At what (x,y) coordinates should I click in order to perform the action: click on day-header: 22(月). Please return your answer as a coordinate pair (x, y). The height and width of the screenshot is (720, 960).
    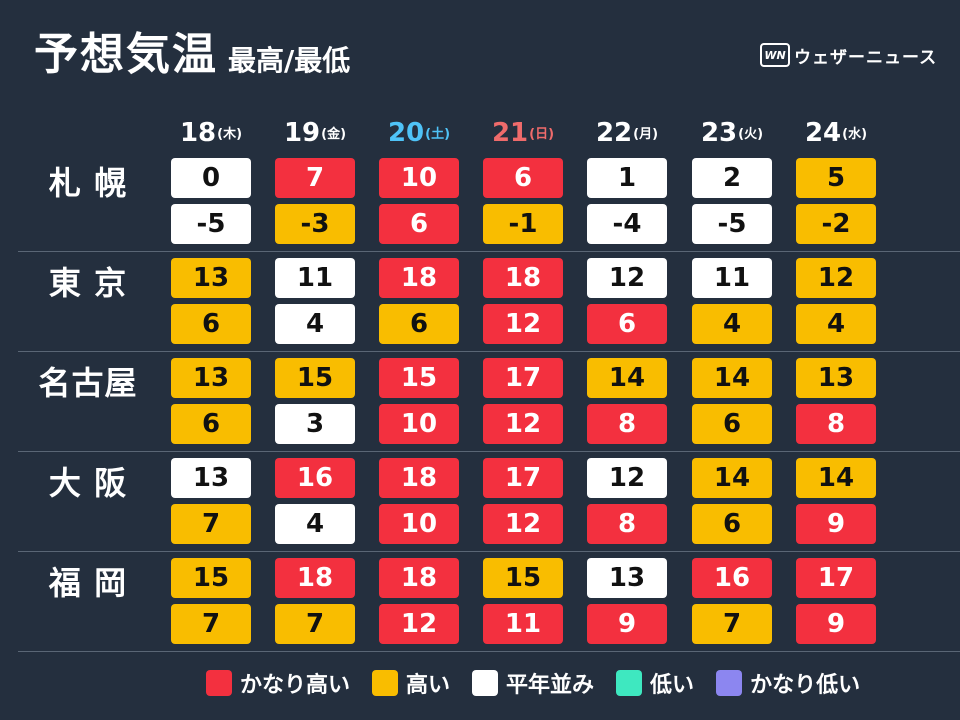
    Looking at the image, I should click on (627, 133).